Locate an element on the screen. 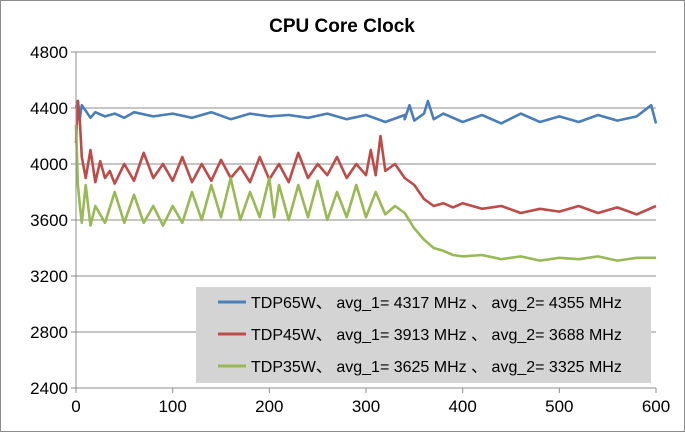 This screenshot has height=432, width=685. x-tick-label: 500 is located at coordinates (559, 406).